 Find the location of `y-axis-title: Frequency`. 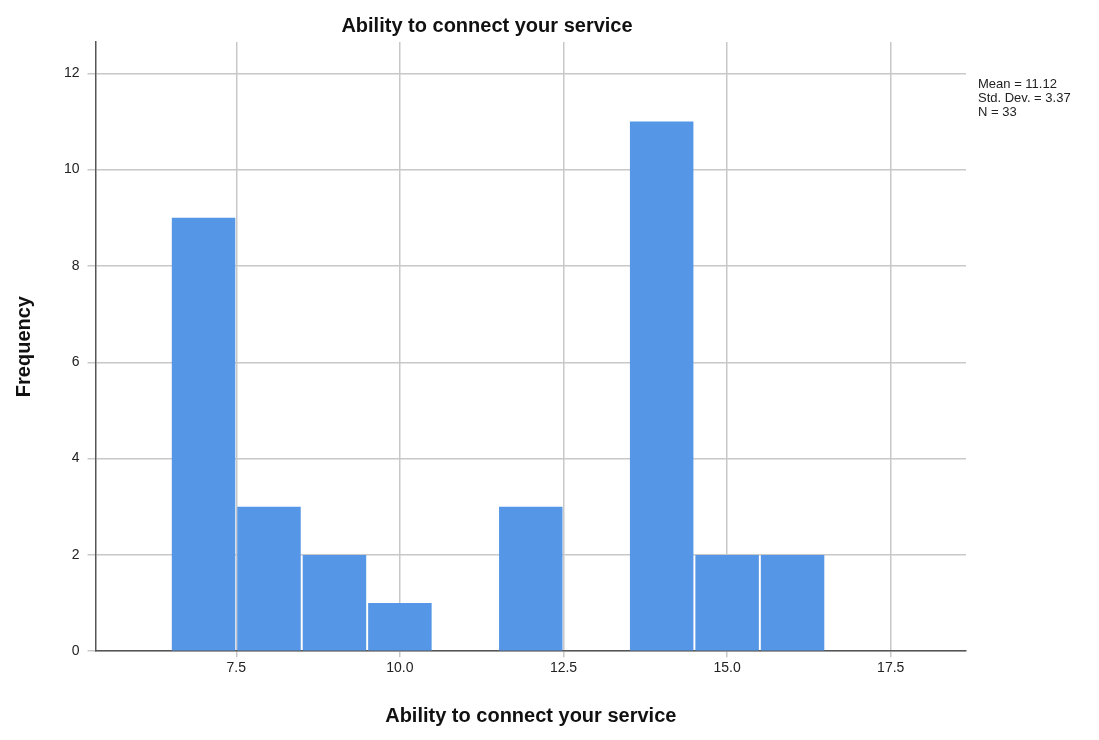

y-axis-title: Frequency is located at coordinates (22, 346).